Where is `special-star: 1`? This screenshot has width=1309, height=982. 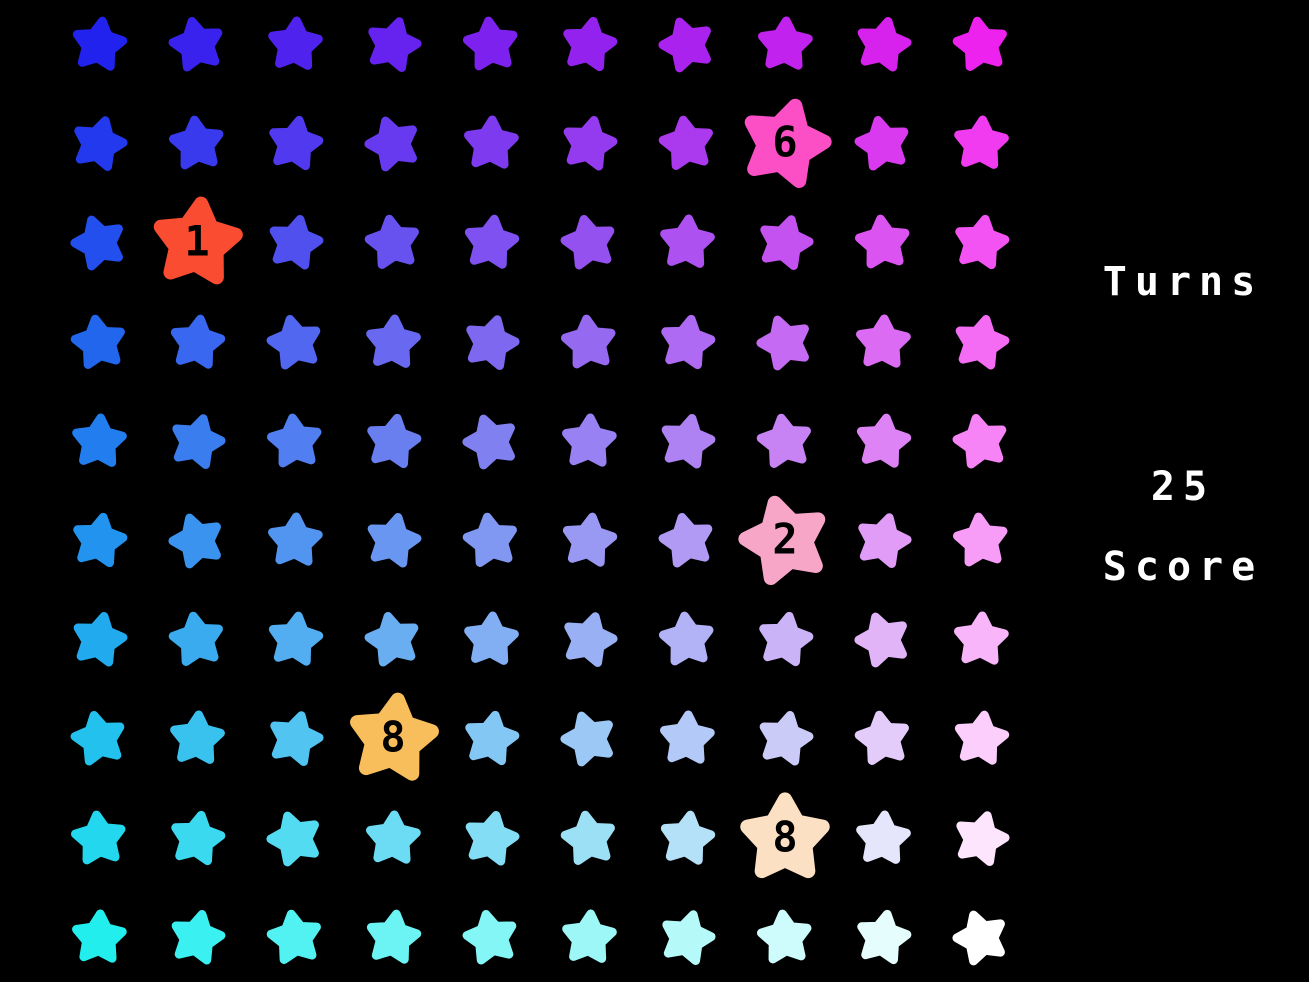
special-star: 1 is located at coordinates (197, 243).